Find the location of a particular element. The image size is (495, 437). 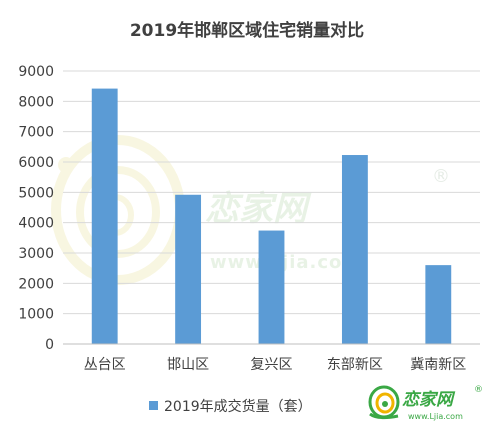

x-axis-categories: 丛台区 邯山区 复兴区 东部新区 冀南新区 is located at coordinates (275, 364).